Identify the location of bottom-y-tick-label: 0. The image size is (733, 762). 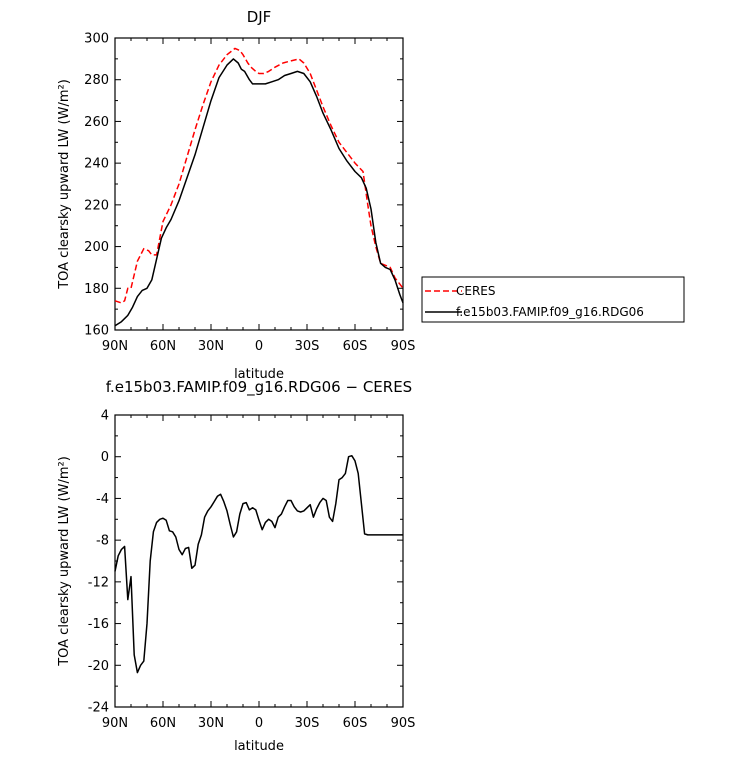
(105, 457).